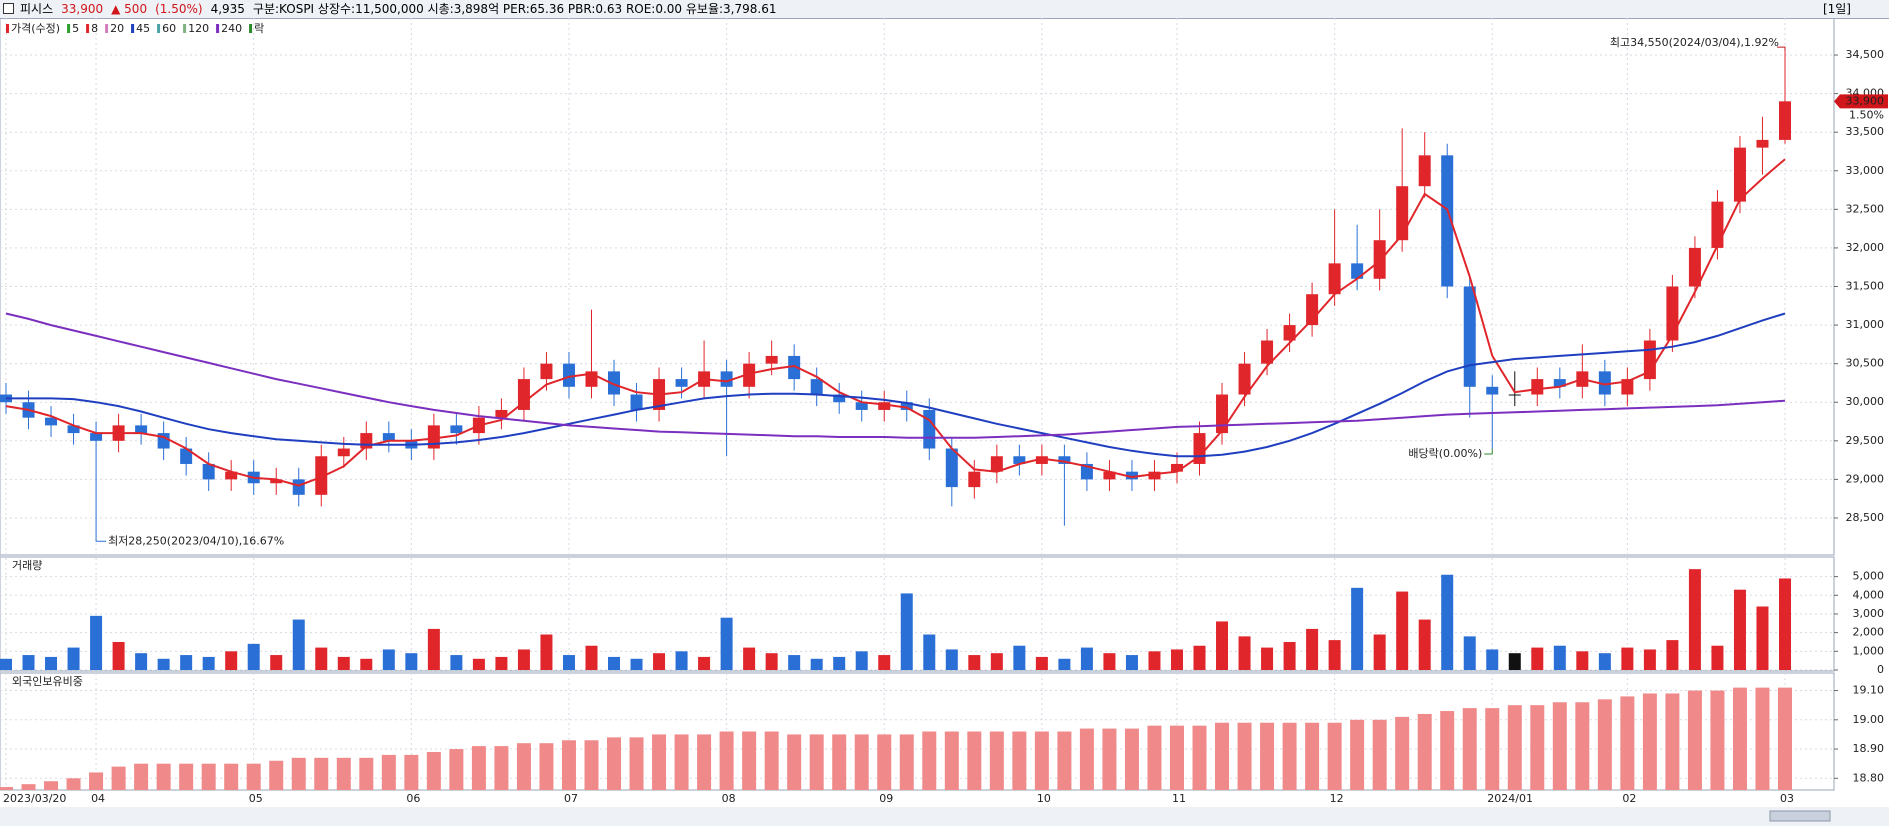  I want to click on legend-label: 240, so click(231, 28).